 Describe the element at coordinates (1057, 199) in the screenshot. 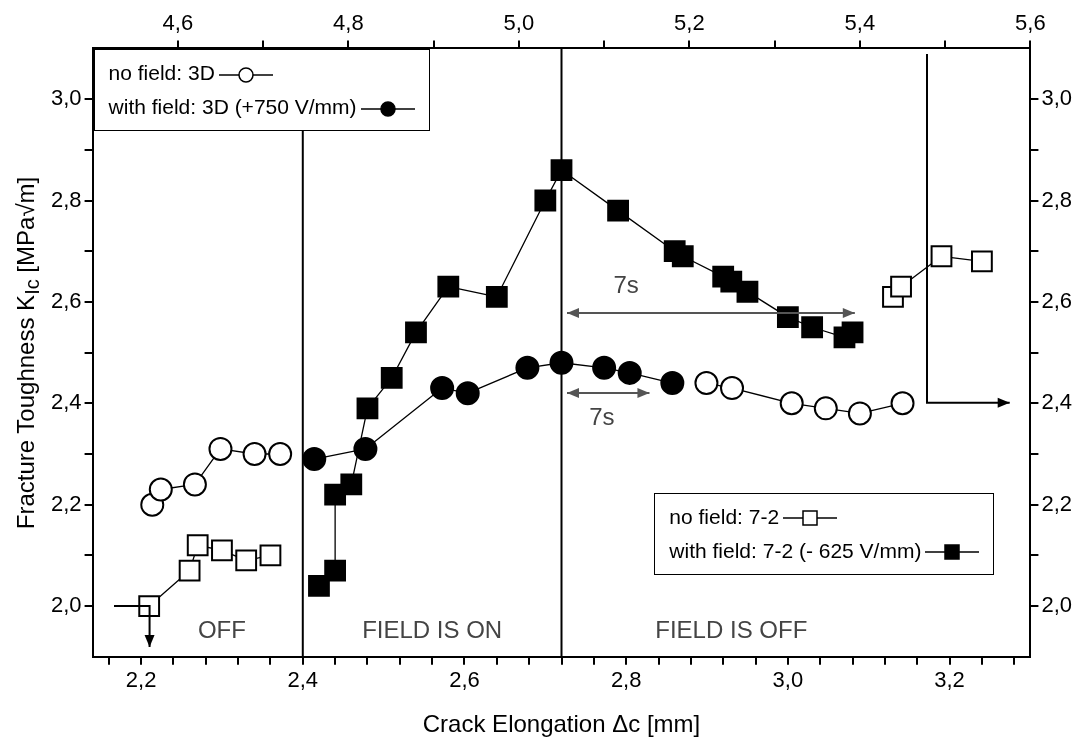

I see `y2-tick-label: 2,8` at that location.